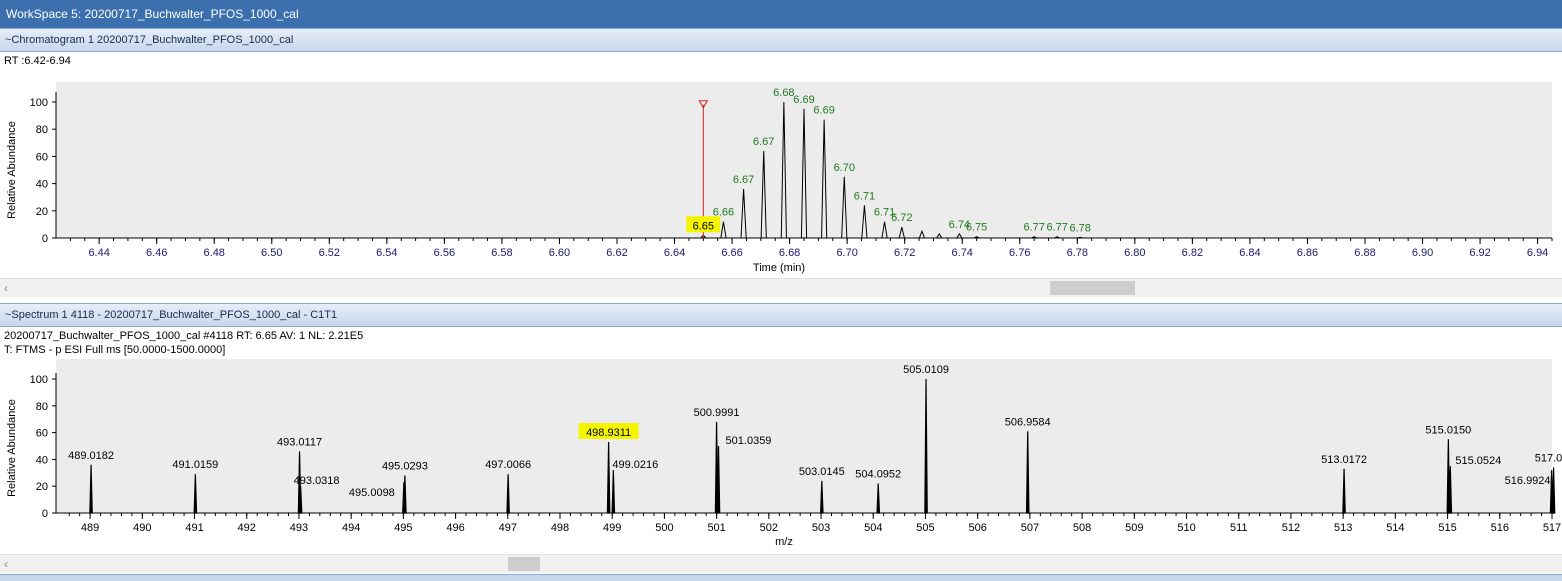 The width and height of the screenshot is (1562, 581). Describe the element at coordinates (781, 563) in the screenshot. I see `spectrum-scrollbar: ‹` at that location.